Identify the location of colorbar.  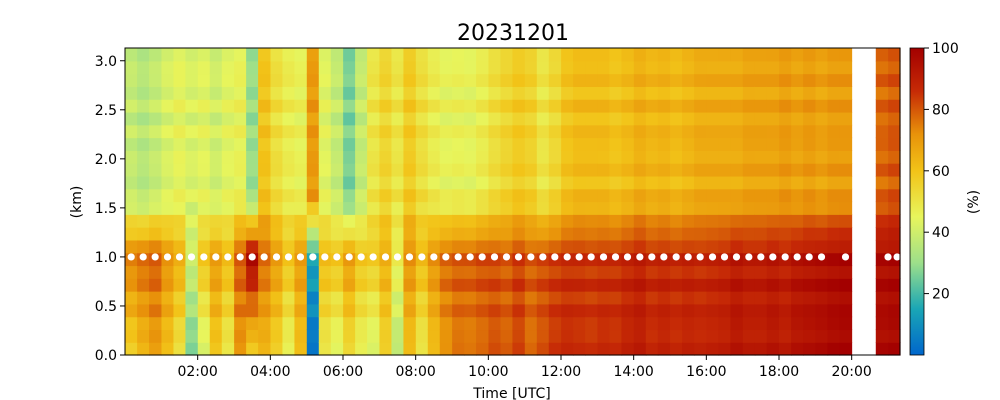
(917, 201).